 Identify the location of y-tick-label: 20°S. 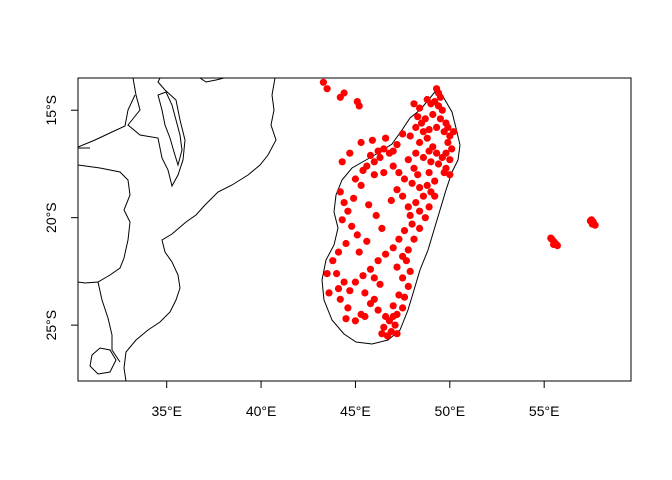
(51, 217).